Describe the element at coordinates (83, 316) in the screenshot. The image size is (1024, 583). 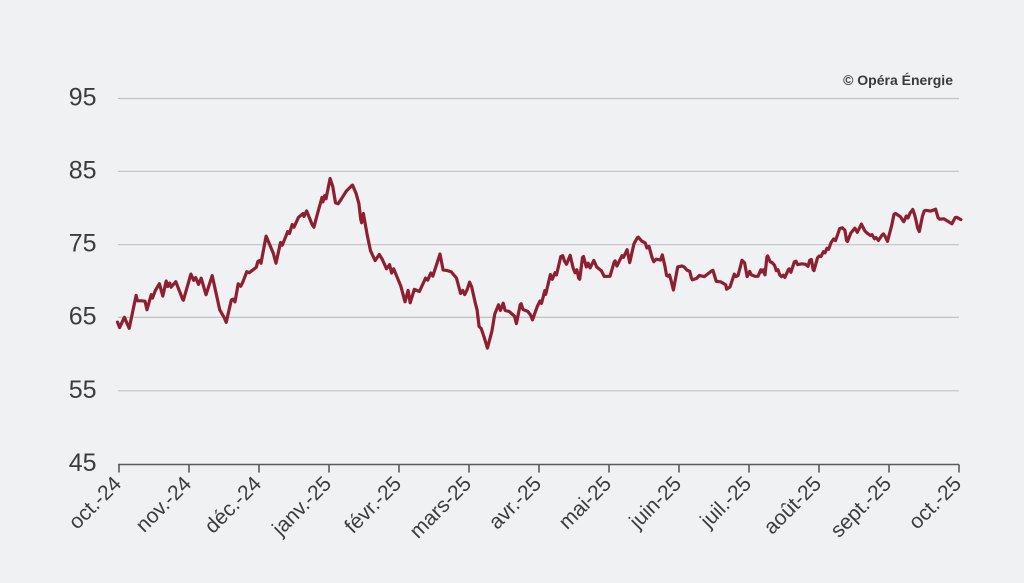
I see `svg-text: 65` at that location.